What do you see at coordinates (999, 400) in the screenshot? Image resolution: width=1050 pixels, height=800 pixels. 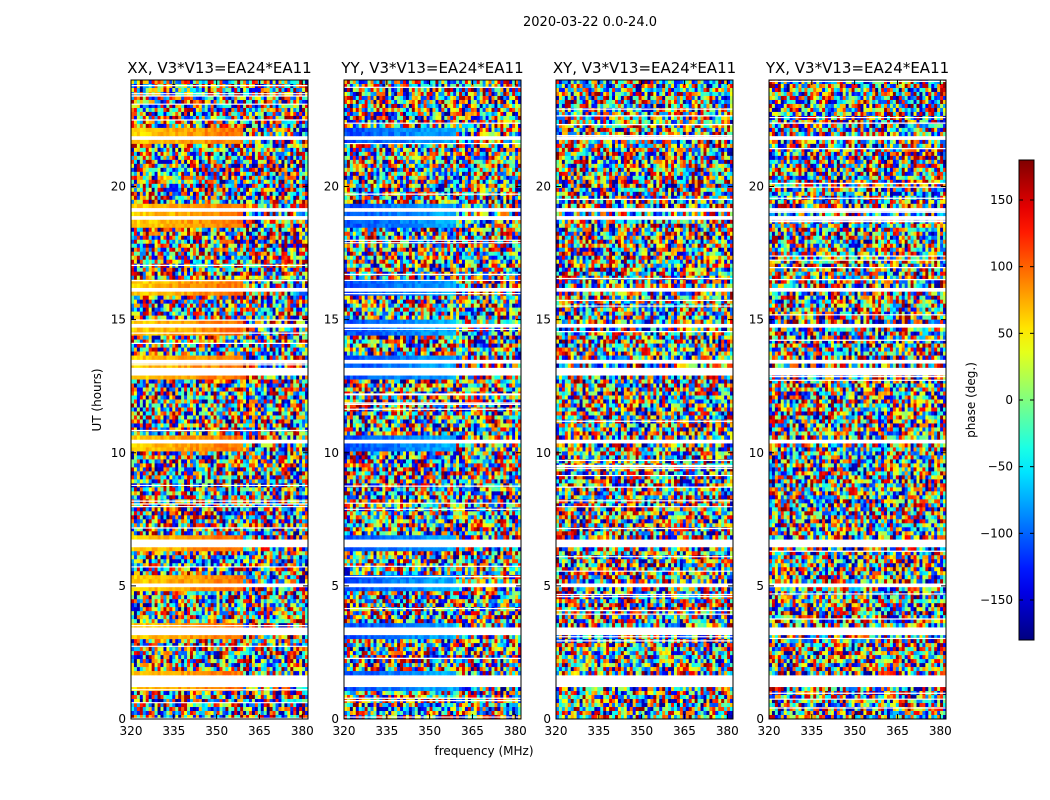 I see `colorbar: −150 −100 −50 0 50 100 150 phase (deg.)` at bounding box center [999, 400].